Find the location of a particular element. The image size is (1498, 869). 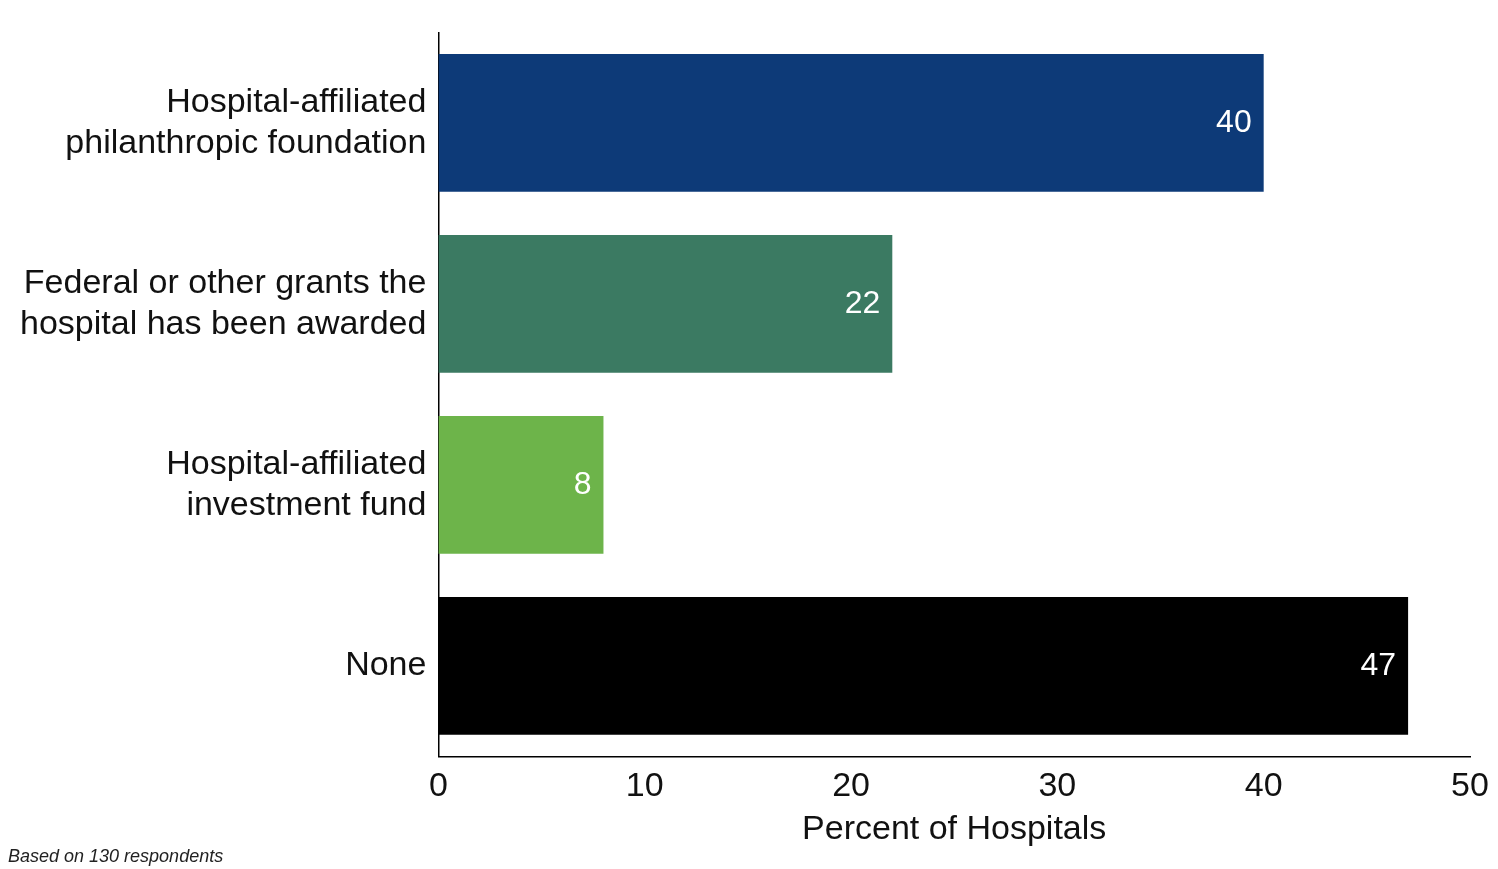

x-tick-label: 40 is located at coordinates (1263, 784).